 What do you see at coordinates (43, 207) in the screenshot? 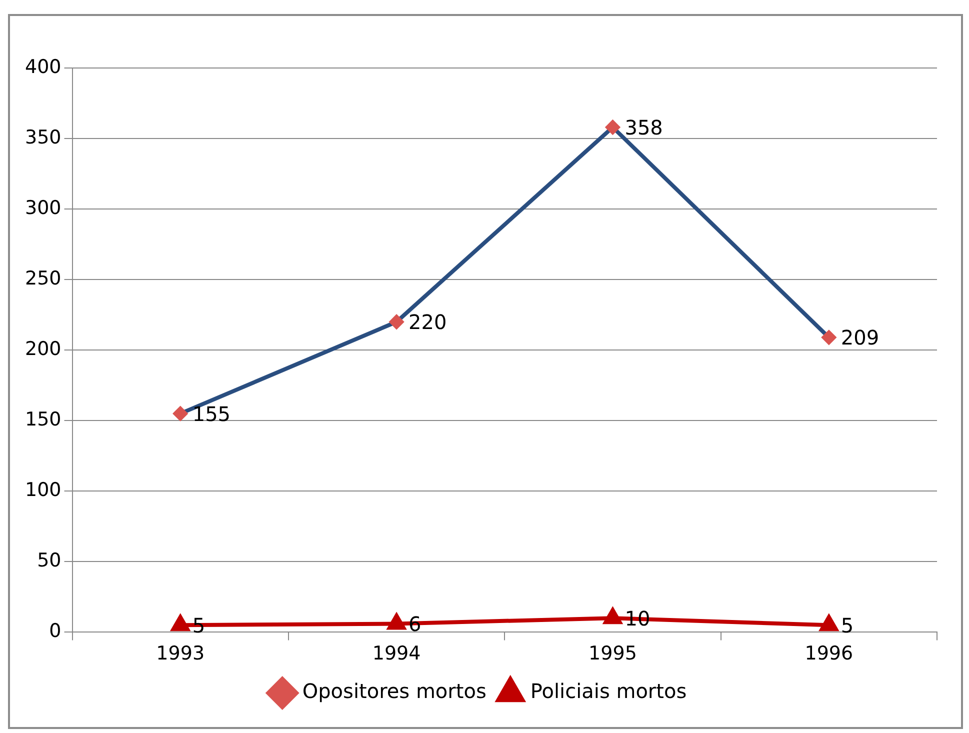
I see `y-tick-label: 300` at bounding box center [43, 207].